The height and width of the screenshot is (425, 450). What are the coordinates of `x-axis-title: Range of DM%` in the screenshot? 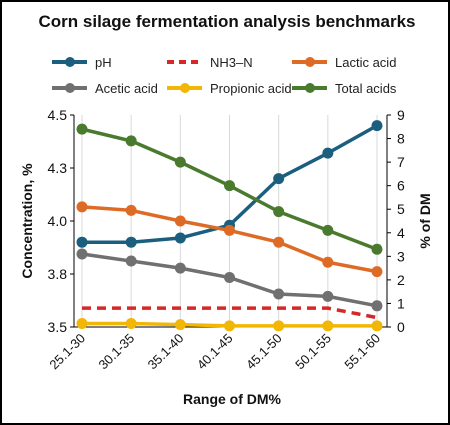 It's located at (232, 399).